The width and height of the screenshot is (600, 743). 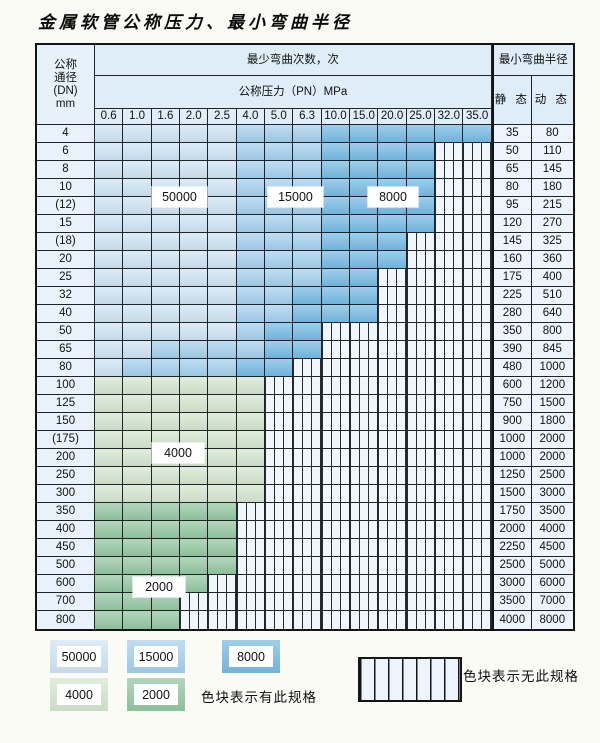 I want to click on static-radius-cell: 65, so click(x=511, y=170).